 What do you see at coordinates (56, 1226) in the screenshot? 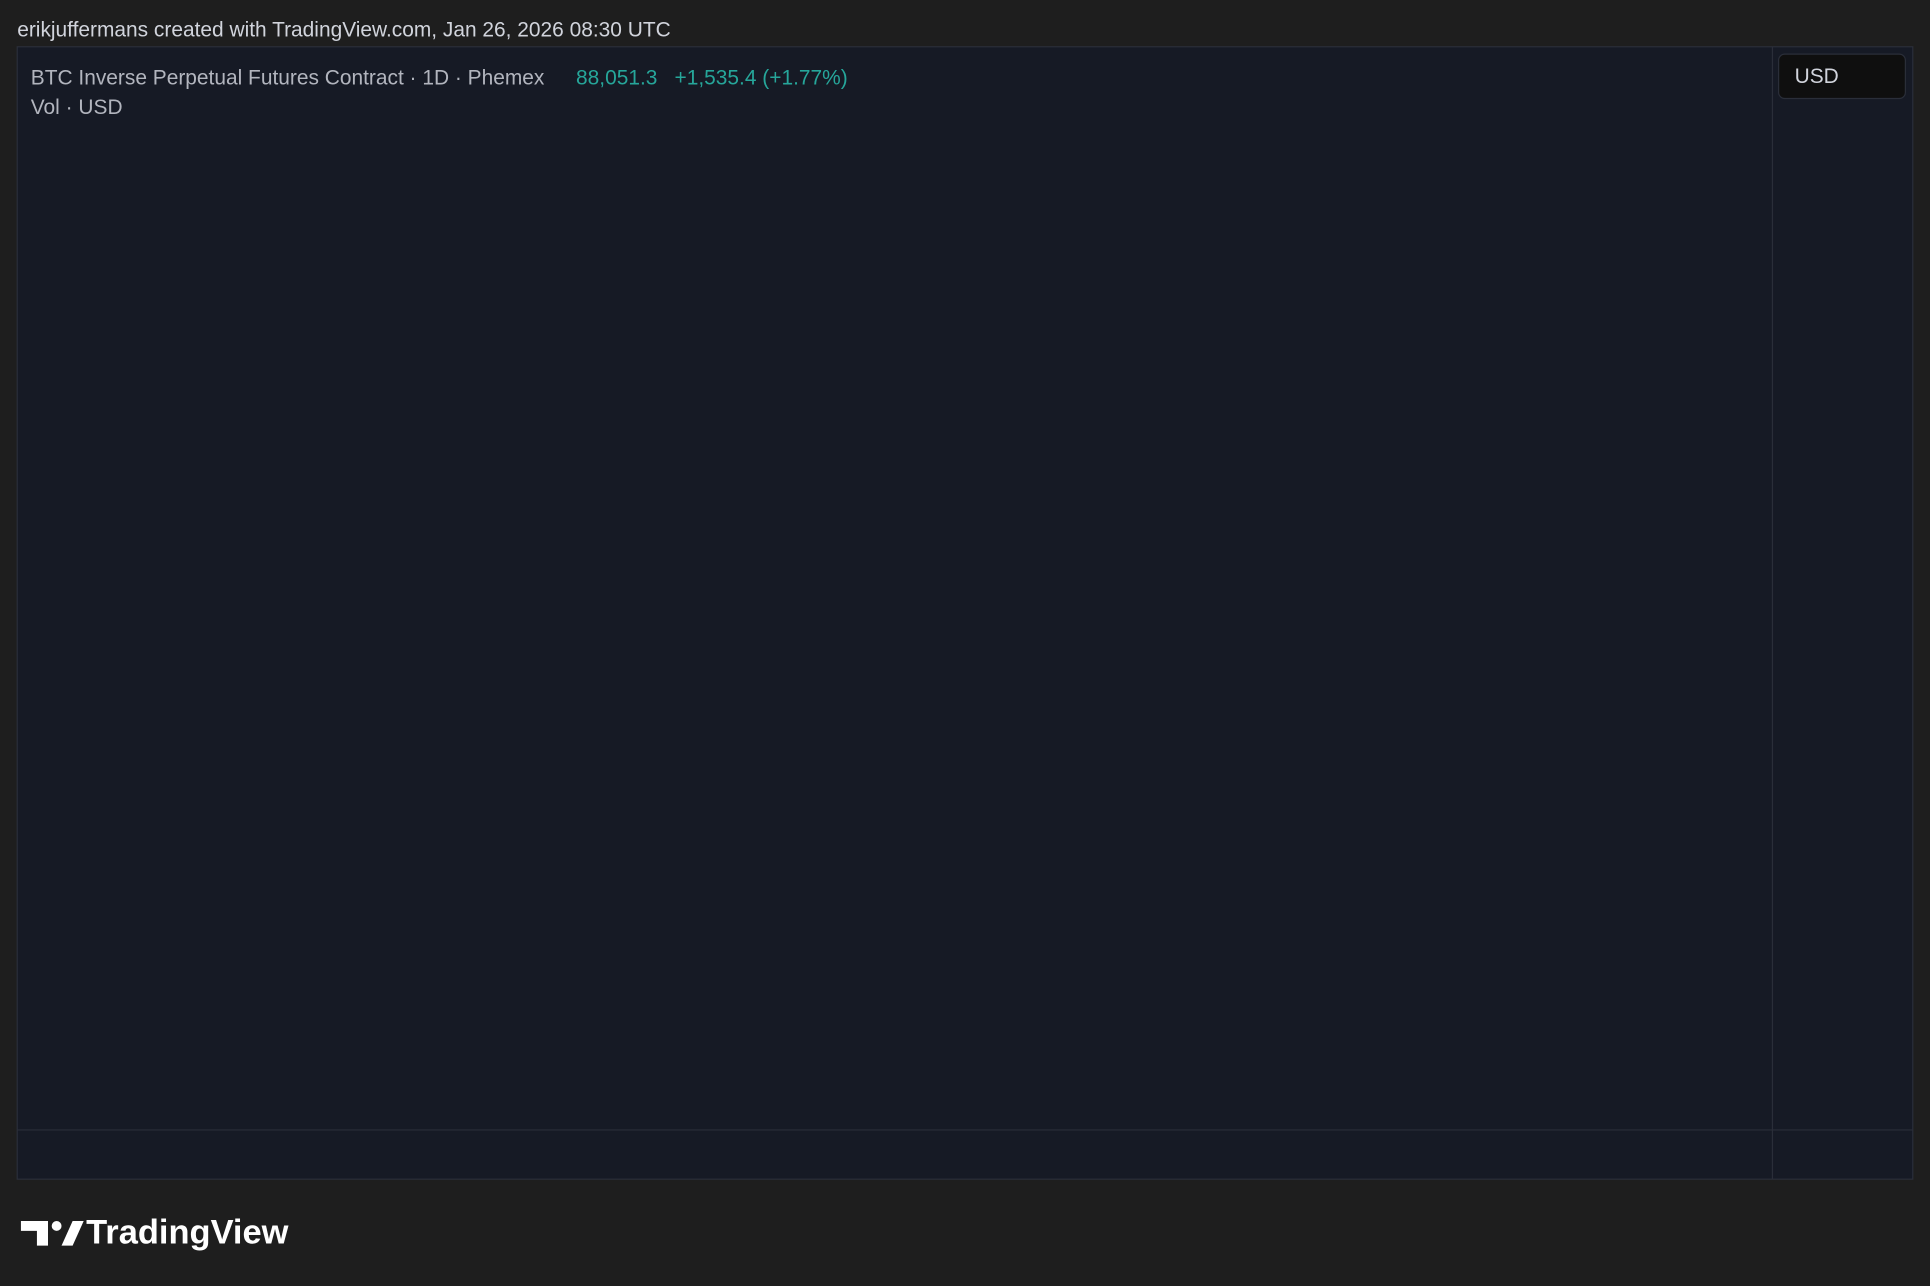
I see `logo-dot` at bounding box center [56, 1226].